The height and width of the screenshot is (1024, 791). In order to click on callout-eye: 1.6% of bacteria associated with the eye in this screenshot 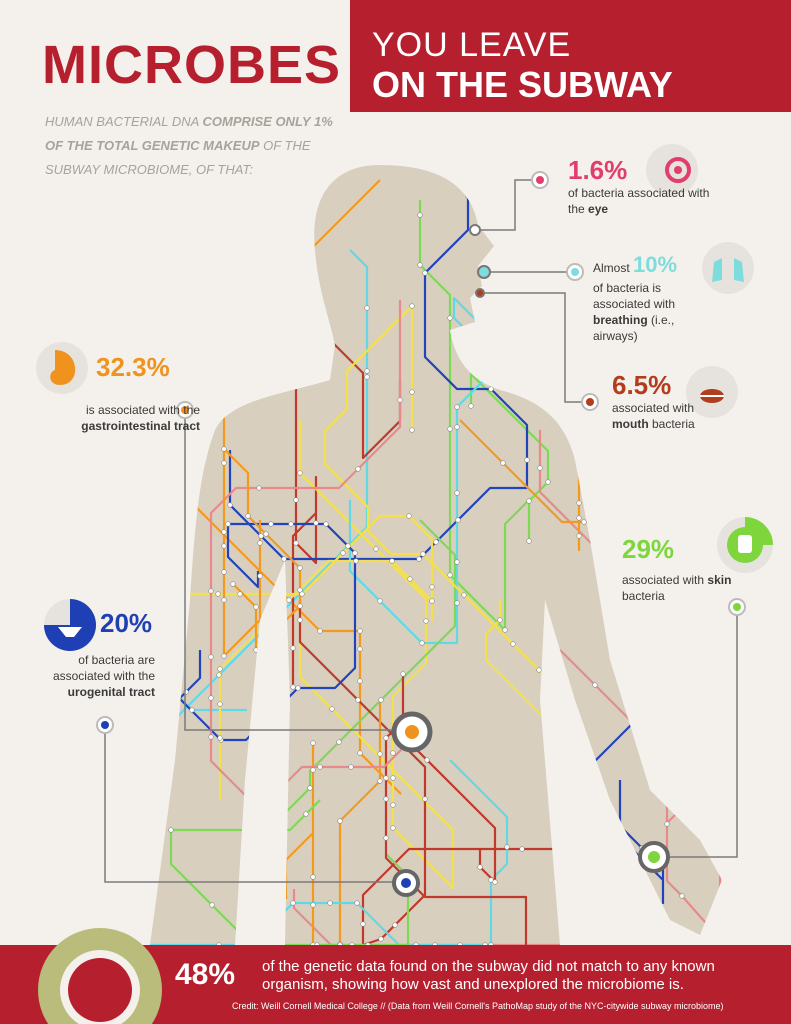, I will do `click(643, 186)`.